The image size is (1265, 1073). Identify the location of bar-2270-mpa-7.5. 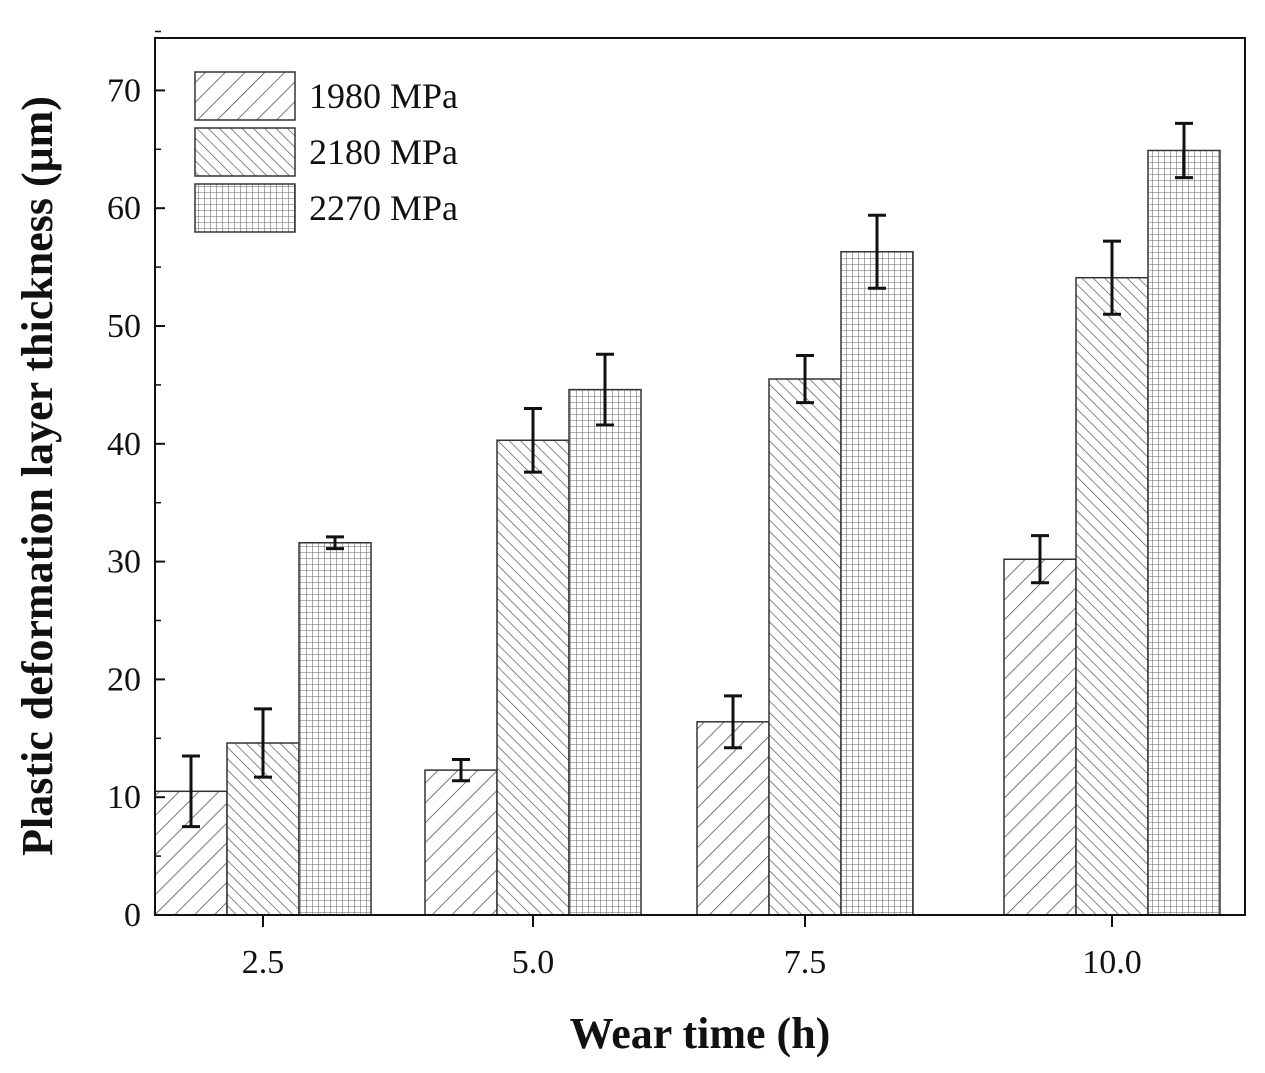
(877, 583).